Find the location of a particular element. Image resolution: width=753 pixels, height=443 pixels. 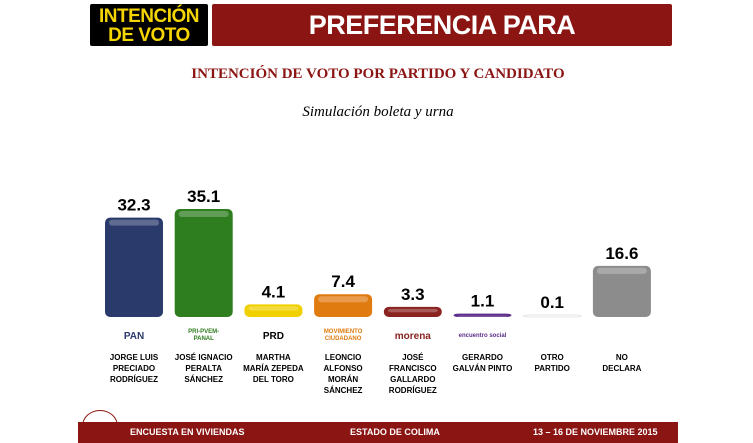

category-label-line: MARÍA ZEPEDA is located at coordinates (273, 368).